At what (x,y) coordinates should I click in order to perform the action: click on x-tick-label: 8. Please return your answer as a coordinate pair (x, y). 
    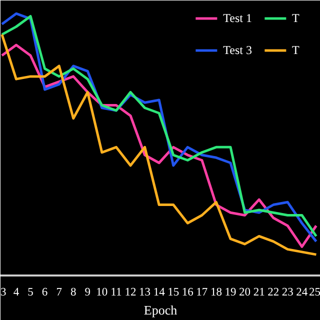
    Looking at the image, I should click on (73, 292).